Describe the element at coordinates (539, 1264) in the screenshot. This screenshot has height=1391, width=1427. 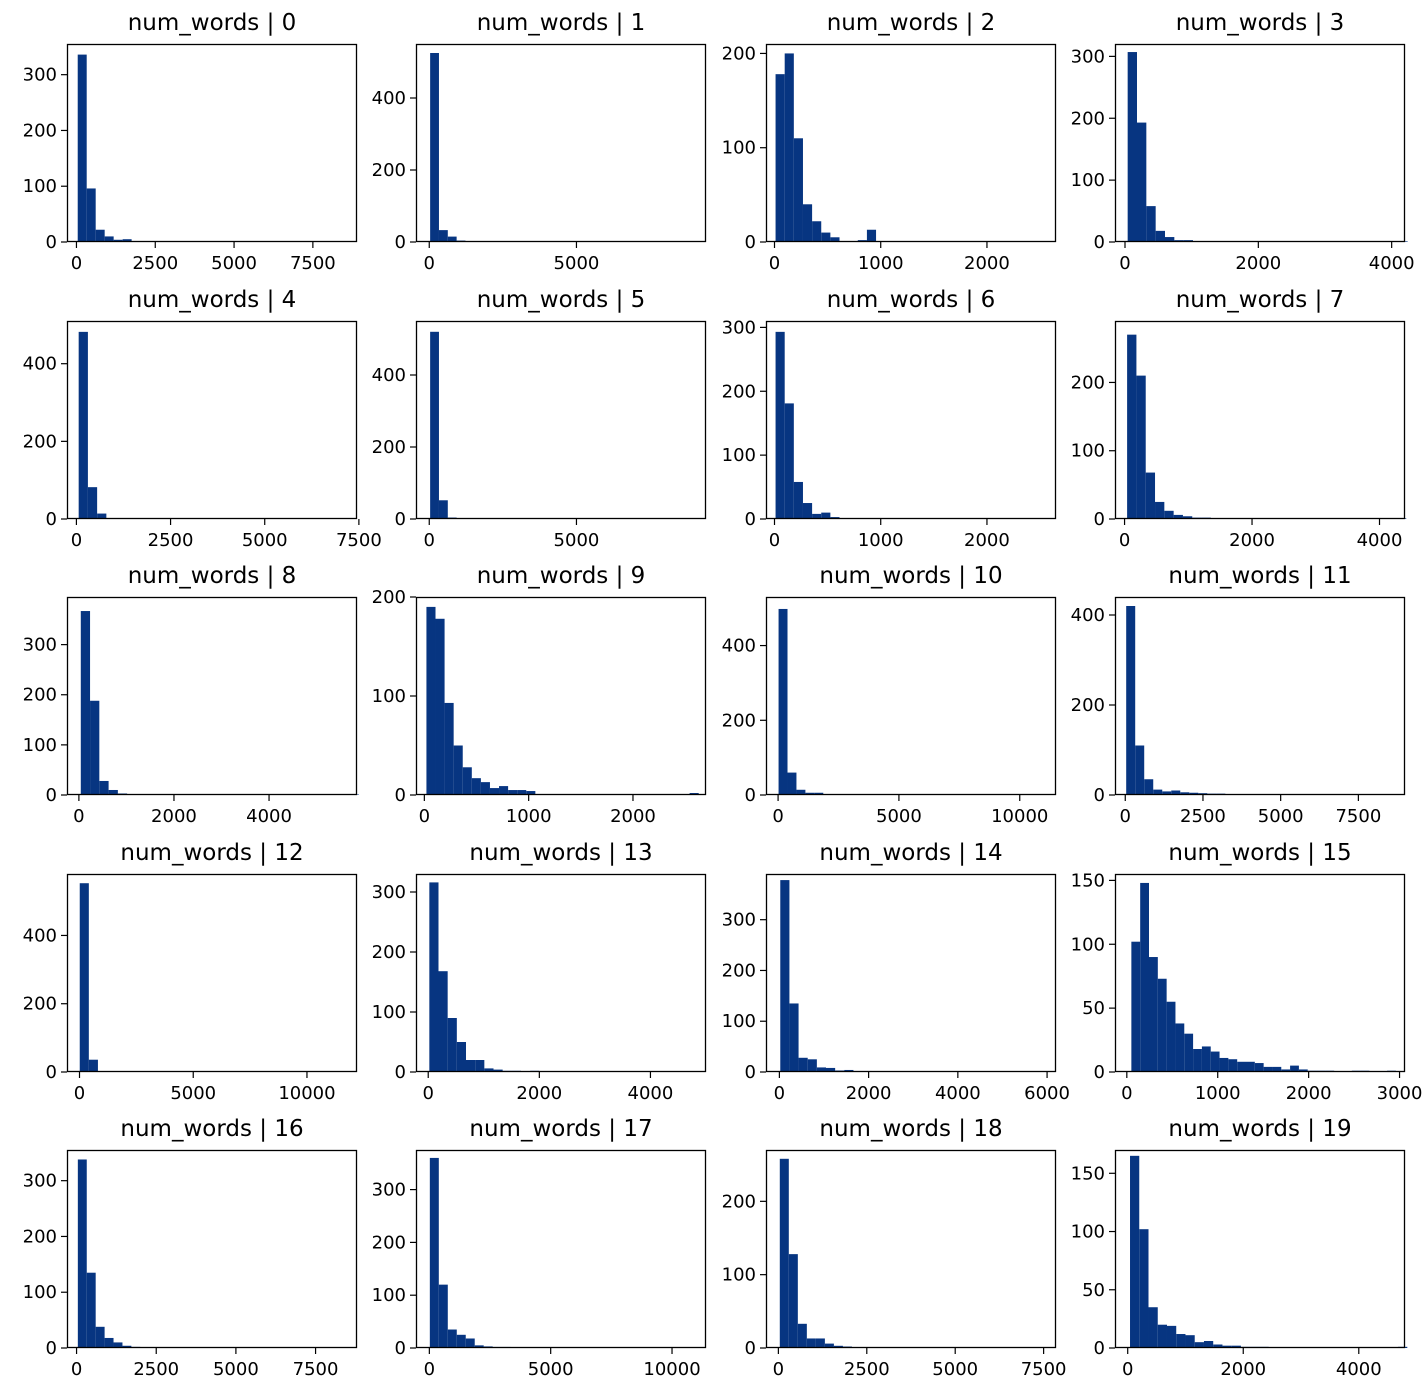
I see `histogram-plot: 0 100 200 300 0 5000 10000` at that location.